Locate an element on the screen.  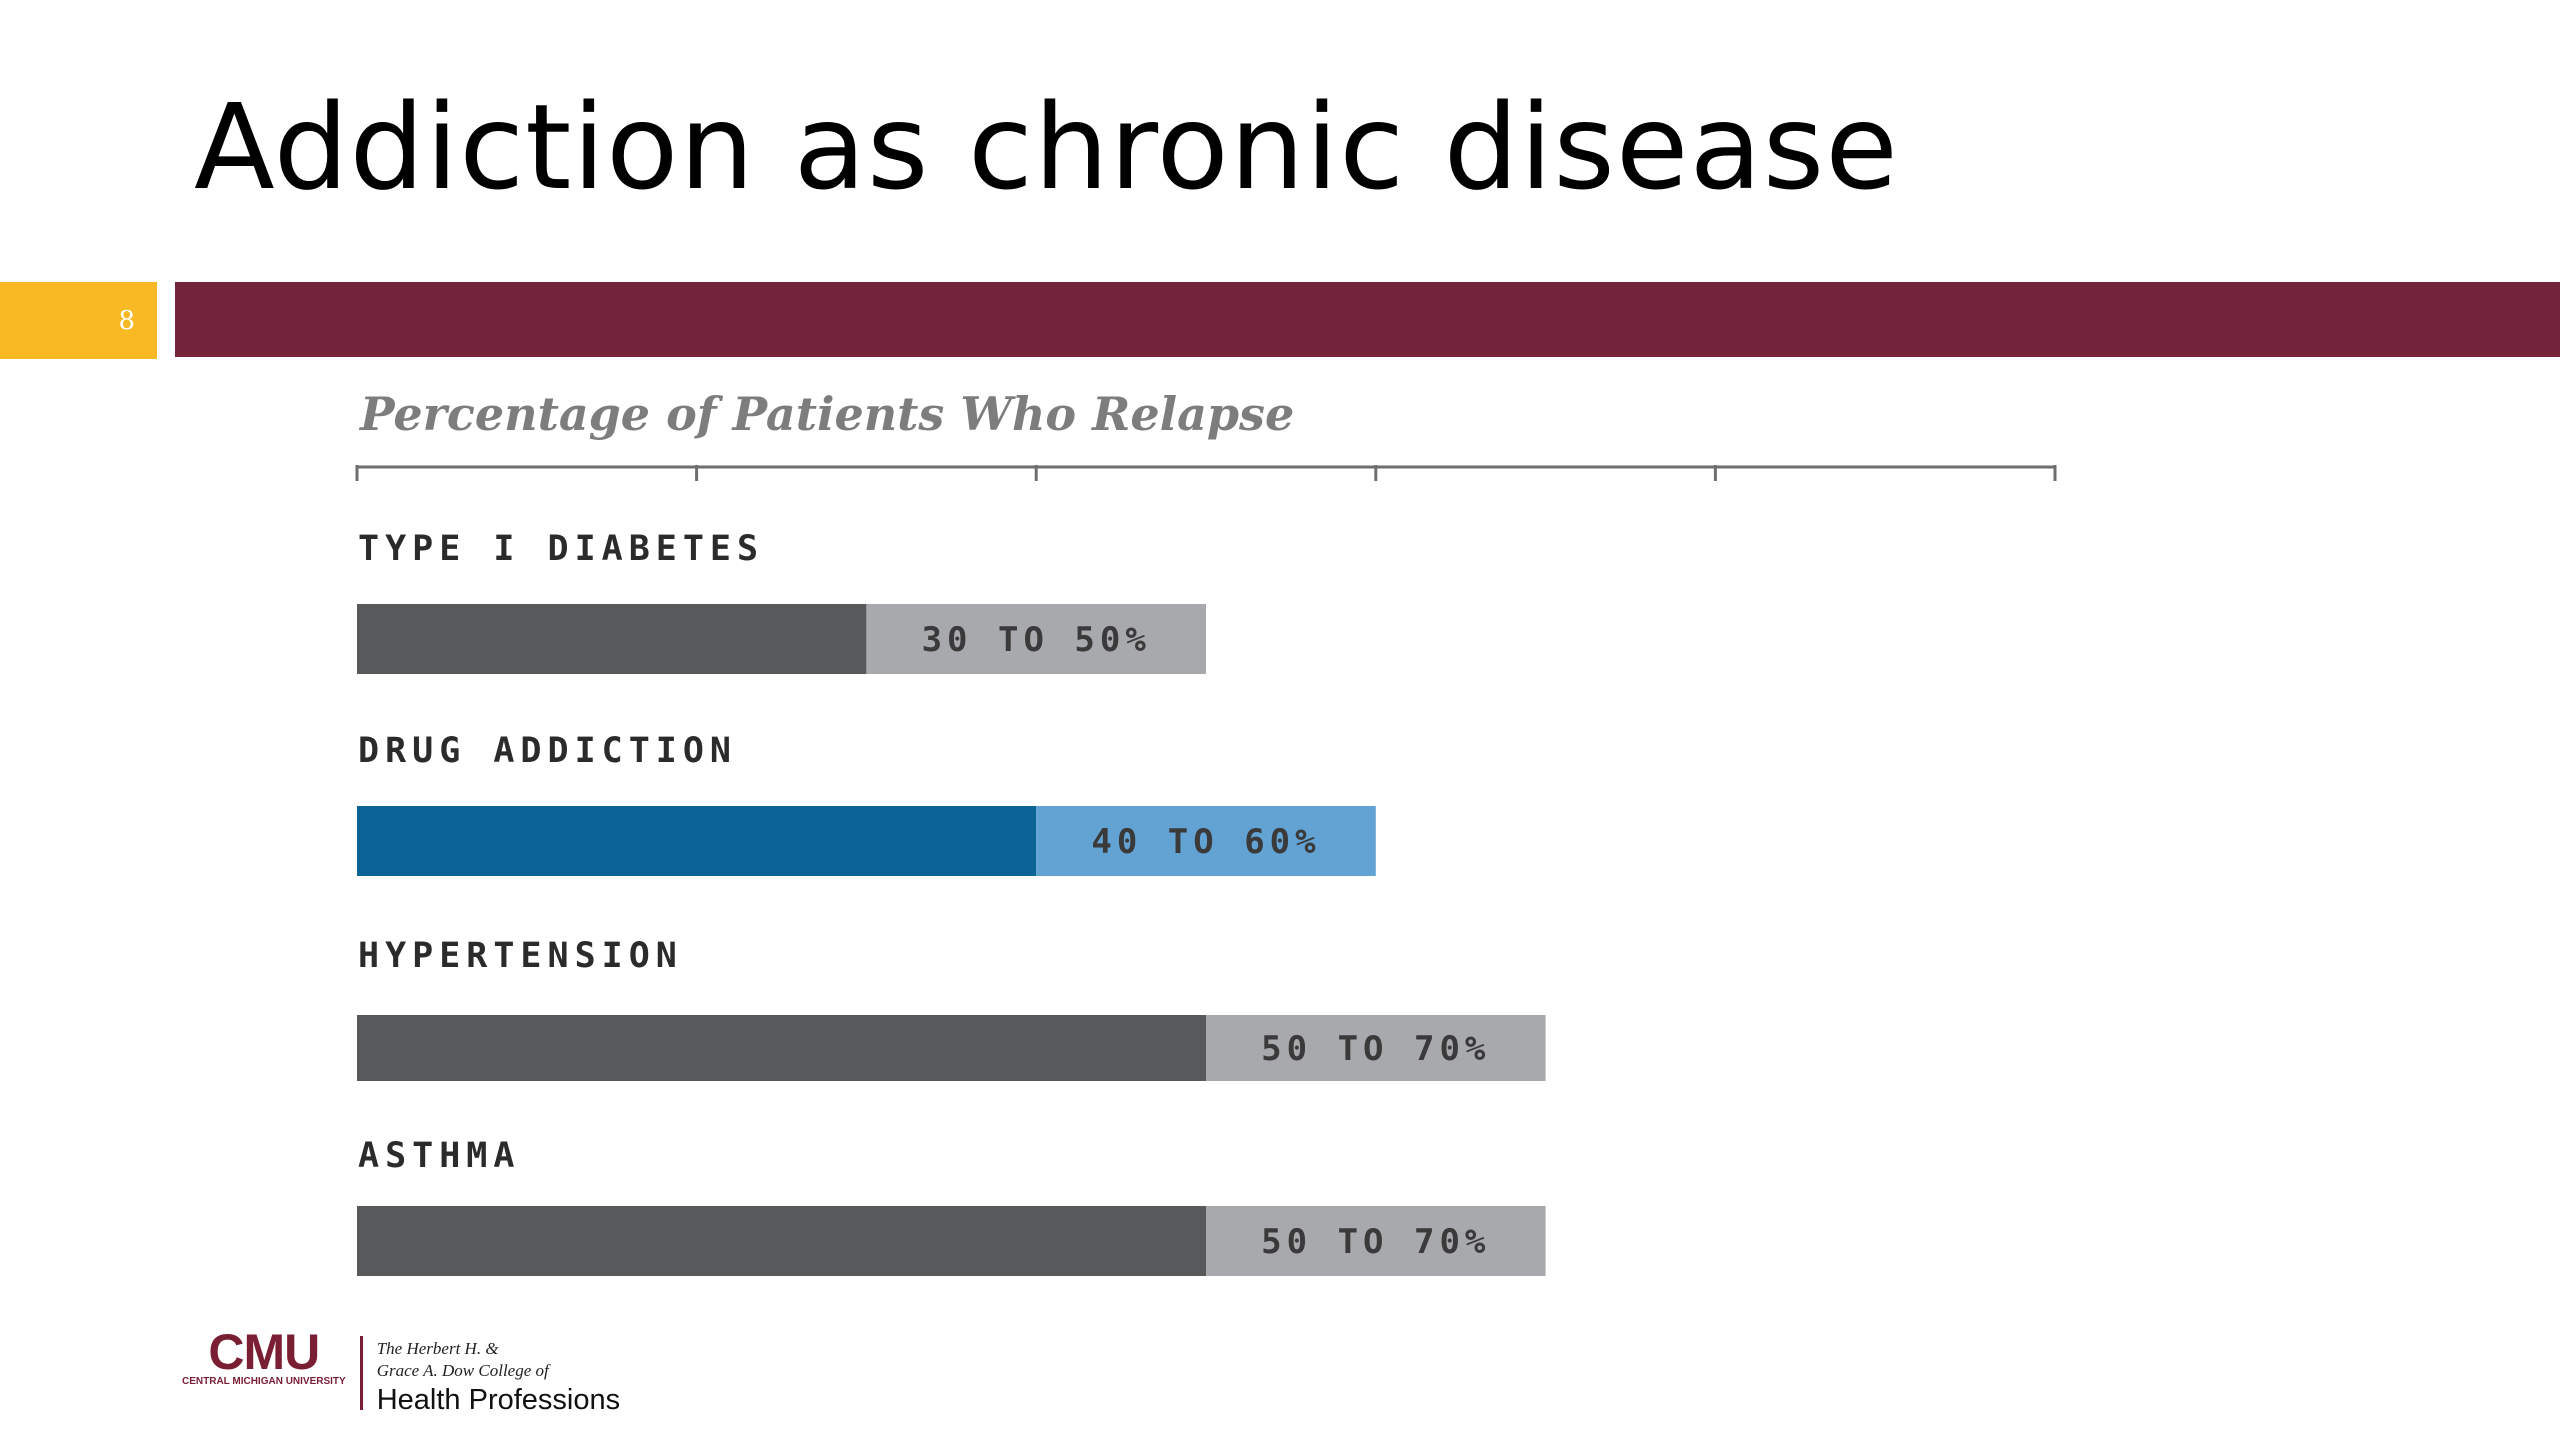
cmu-wordmark: CMU is located at coordinates (264, 1352).